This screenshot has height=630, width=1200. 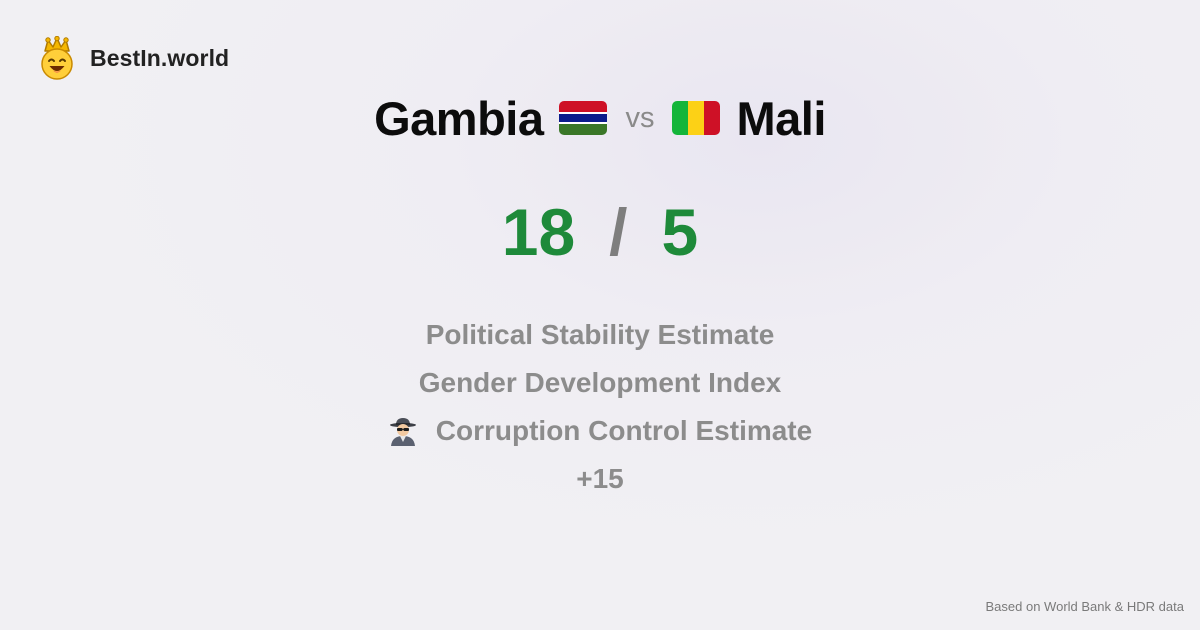 What do you see at coordinates (1084, 606) in the screenshot?
I see `data-source-note: Based on World Bank & HDR data` at bounding box center [1084, 606].